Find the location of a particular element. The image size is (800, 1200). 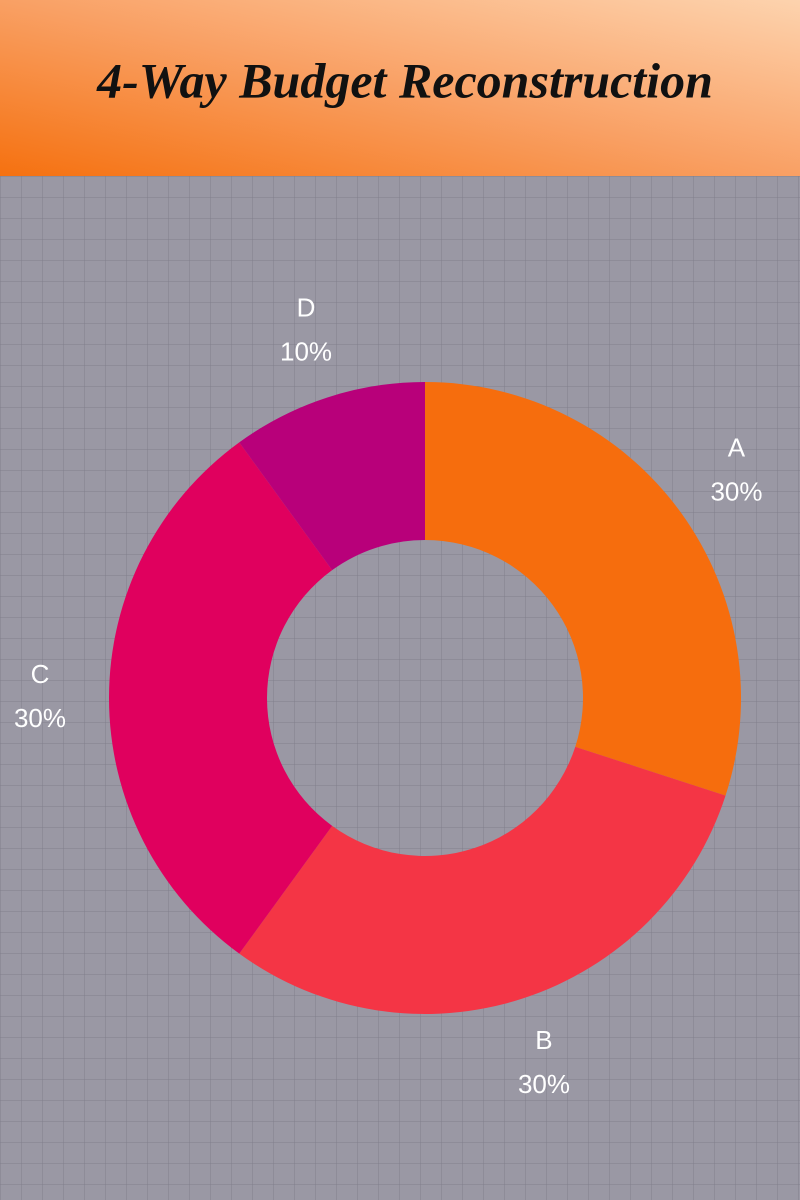

category-label: A is located at coordinates (737, 448).